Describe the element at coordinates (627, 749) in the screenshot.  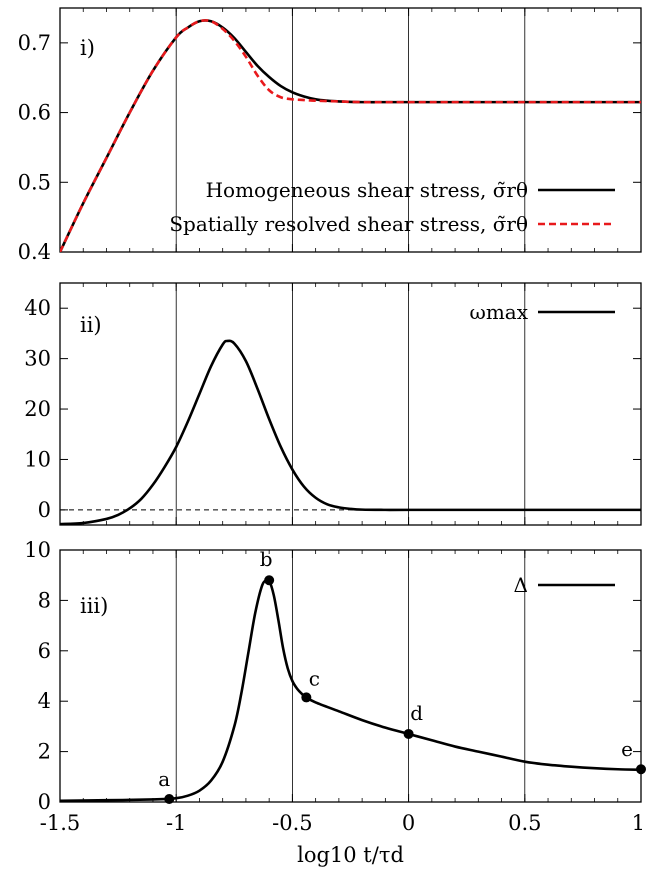
I see `marker-label-e: e` at that location.